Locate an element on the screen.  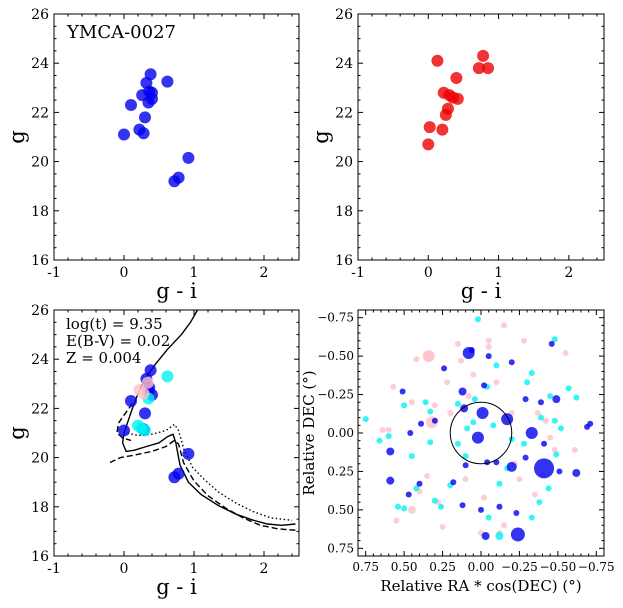
x-axis-label: g - i is located at coordinates (481, 291).